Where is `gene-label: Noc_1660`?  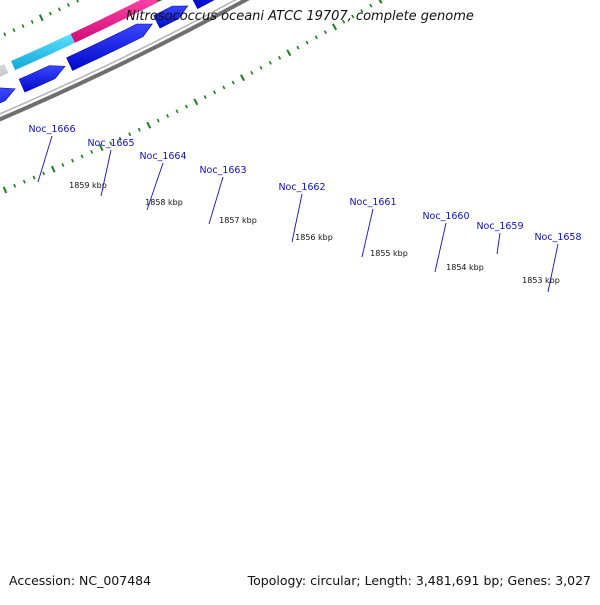
gene-label: Noc_1660 is located at coordinates (445, 216).